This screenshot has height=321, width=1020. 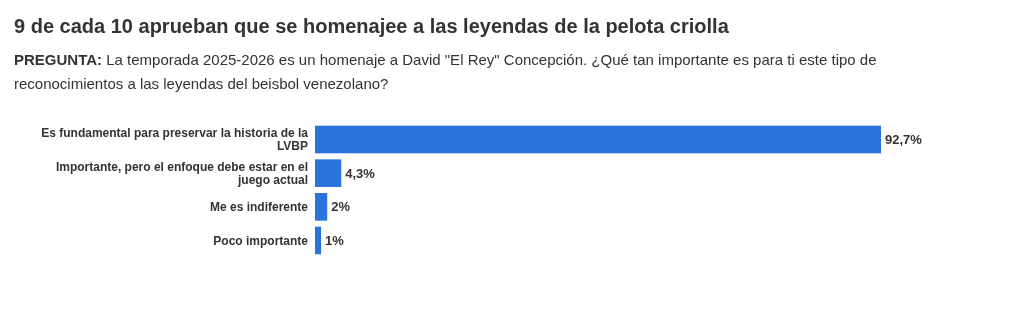 What do you see at coordinates (360, 173) in the screenshot?
I see `data-label: 4,3%` at bounding box center [360, 173].